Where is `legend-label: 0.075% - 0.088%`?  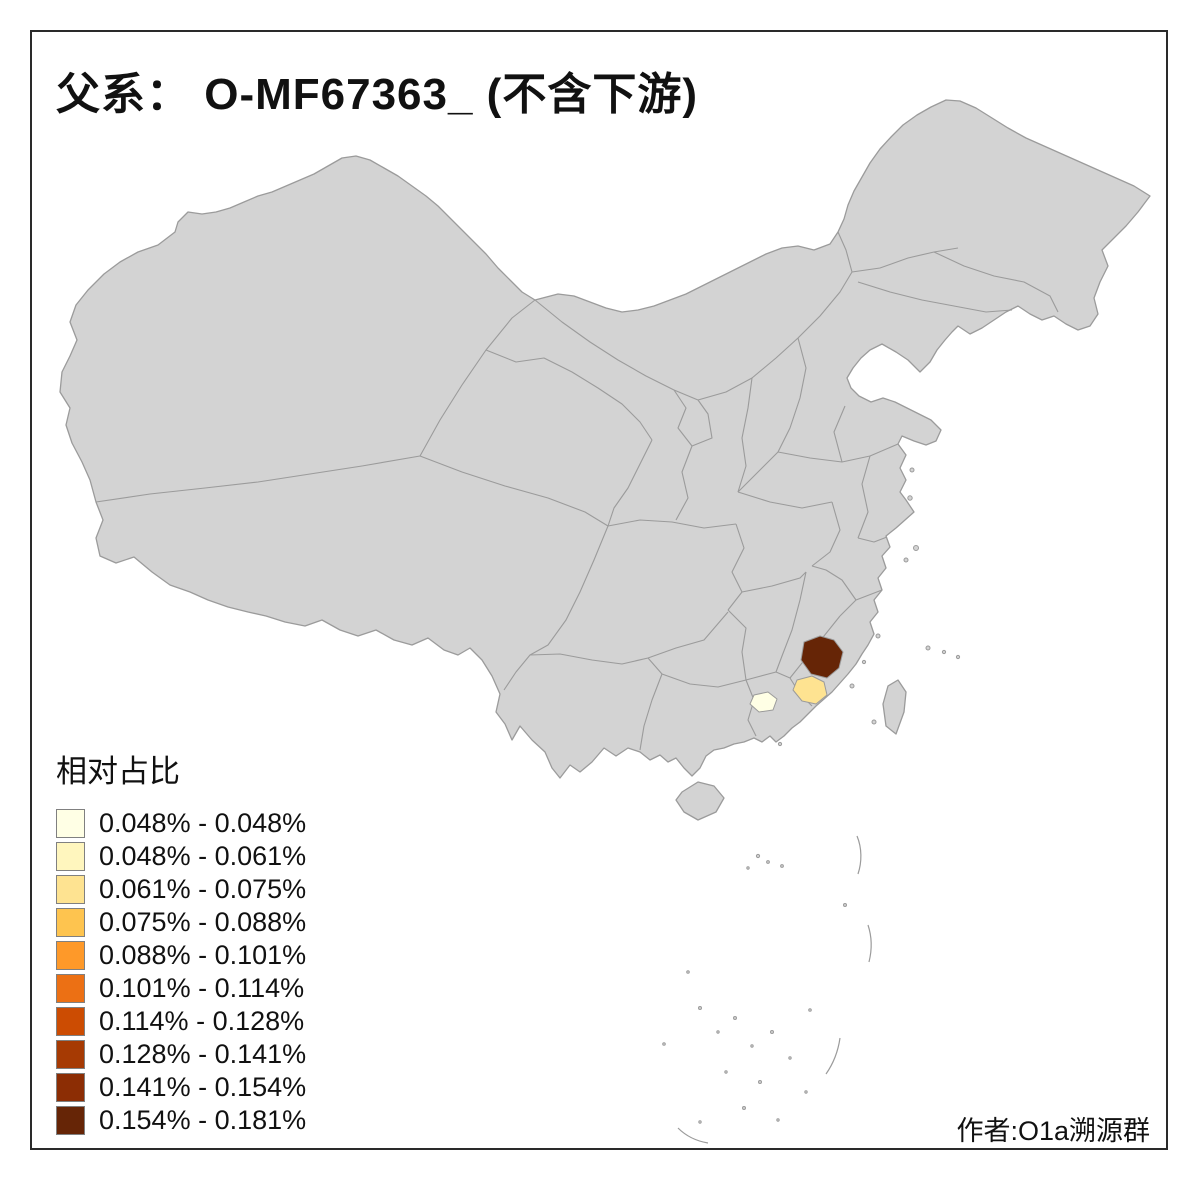
legend-label: 0.075% - 0.088% is located at coordinates (203, 922).